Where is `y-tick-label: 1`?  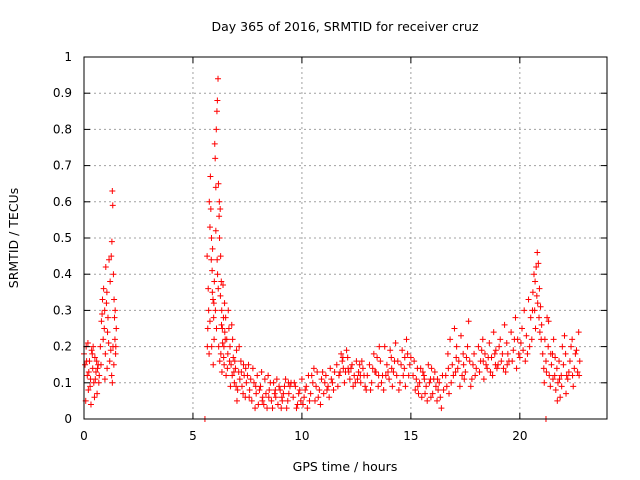
y-tick-label: 1 is located at coordinates (68, 57).